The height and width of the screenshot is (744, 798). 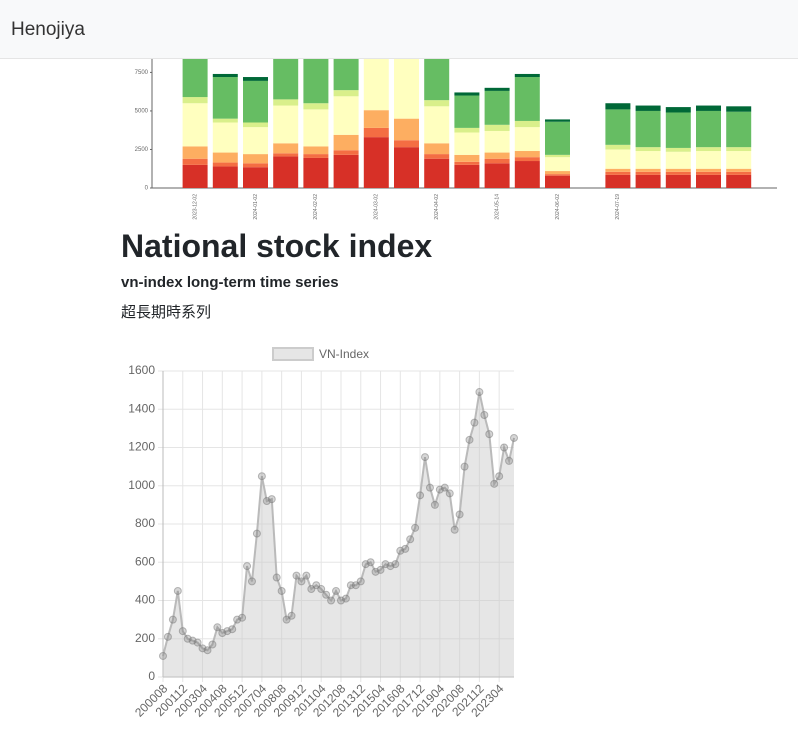 I want to click on y-tick-label: 1600, so click(x=141, y=370).